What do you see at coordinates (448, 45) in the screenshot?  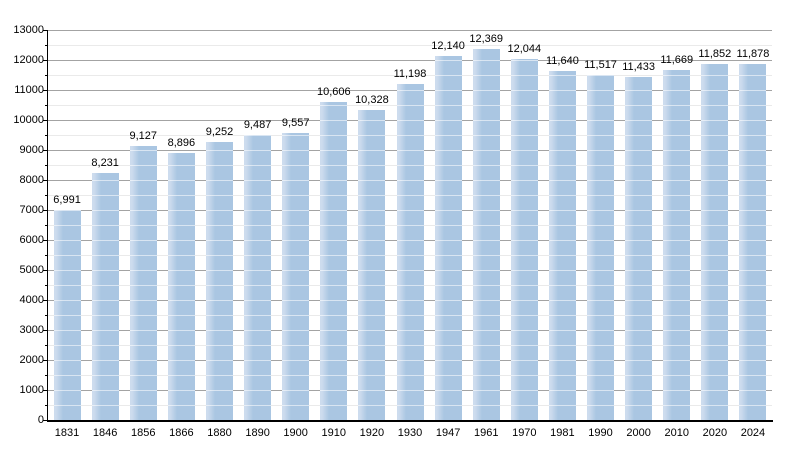 I see `bar-value-label: 12,140` at bounding box center [448, 45].